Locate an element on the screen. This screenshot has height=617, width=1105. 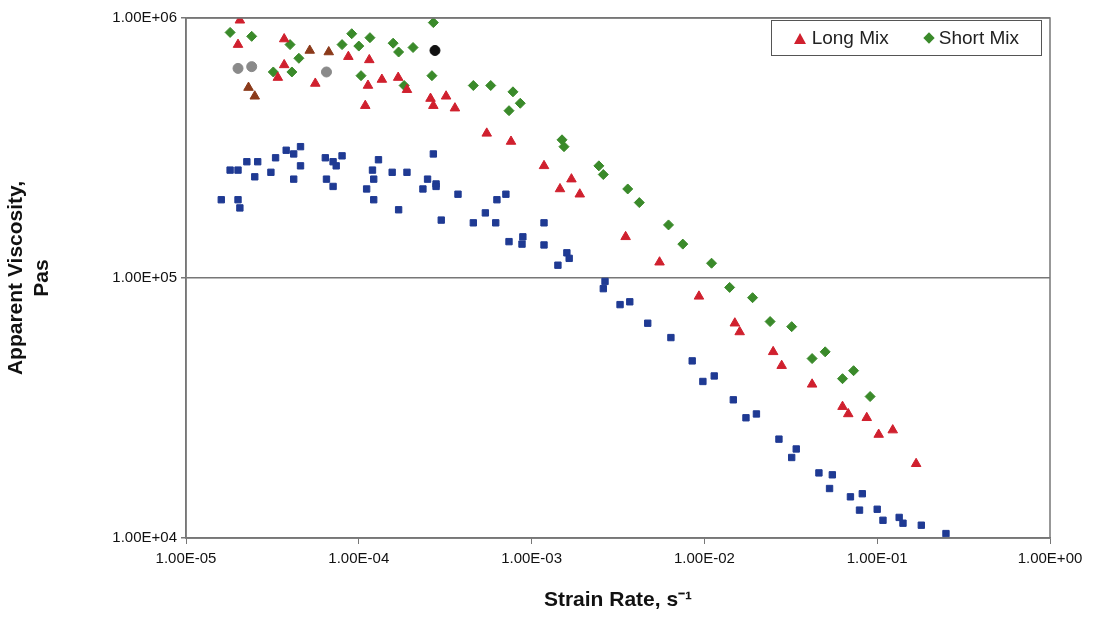
x-tick-label: 1.00E-05 is located at coordinates (186, 558).